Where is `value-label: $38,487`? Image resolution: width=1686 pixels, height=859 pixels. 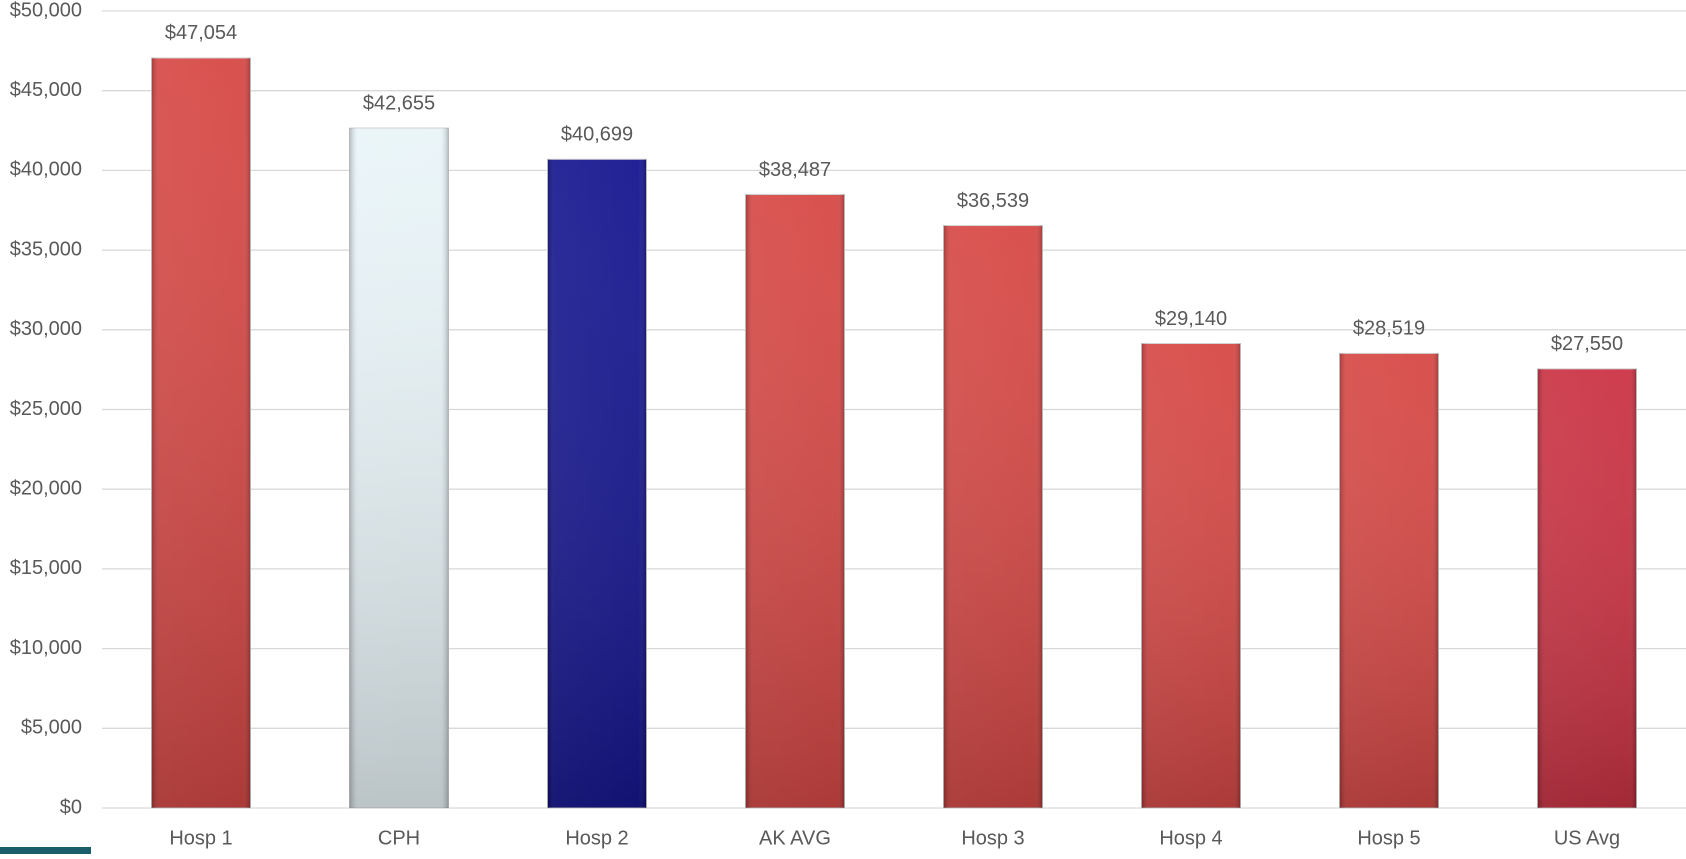
value-label: $38,487 is located at coordinates (795, 170).